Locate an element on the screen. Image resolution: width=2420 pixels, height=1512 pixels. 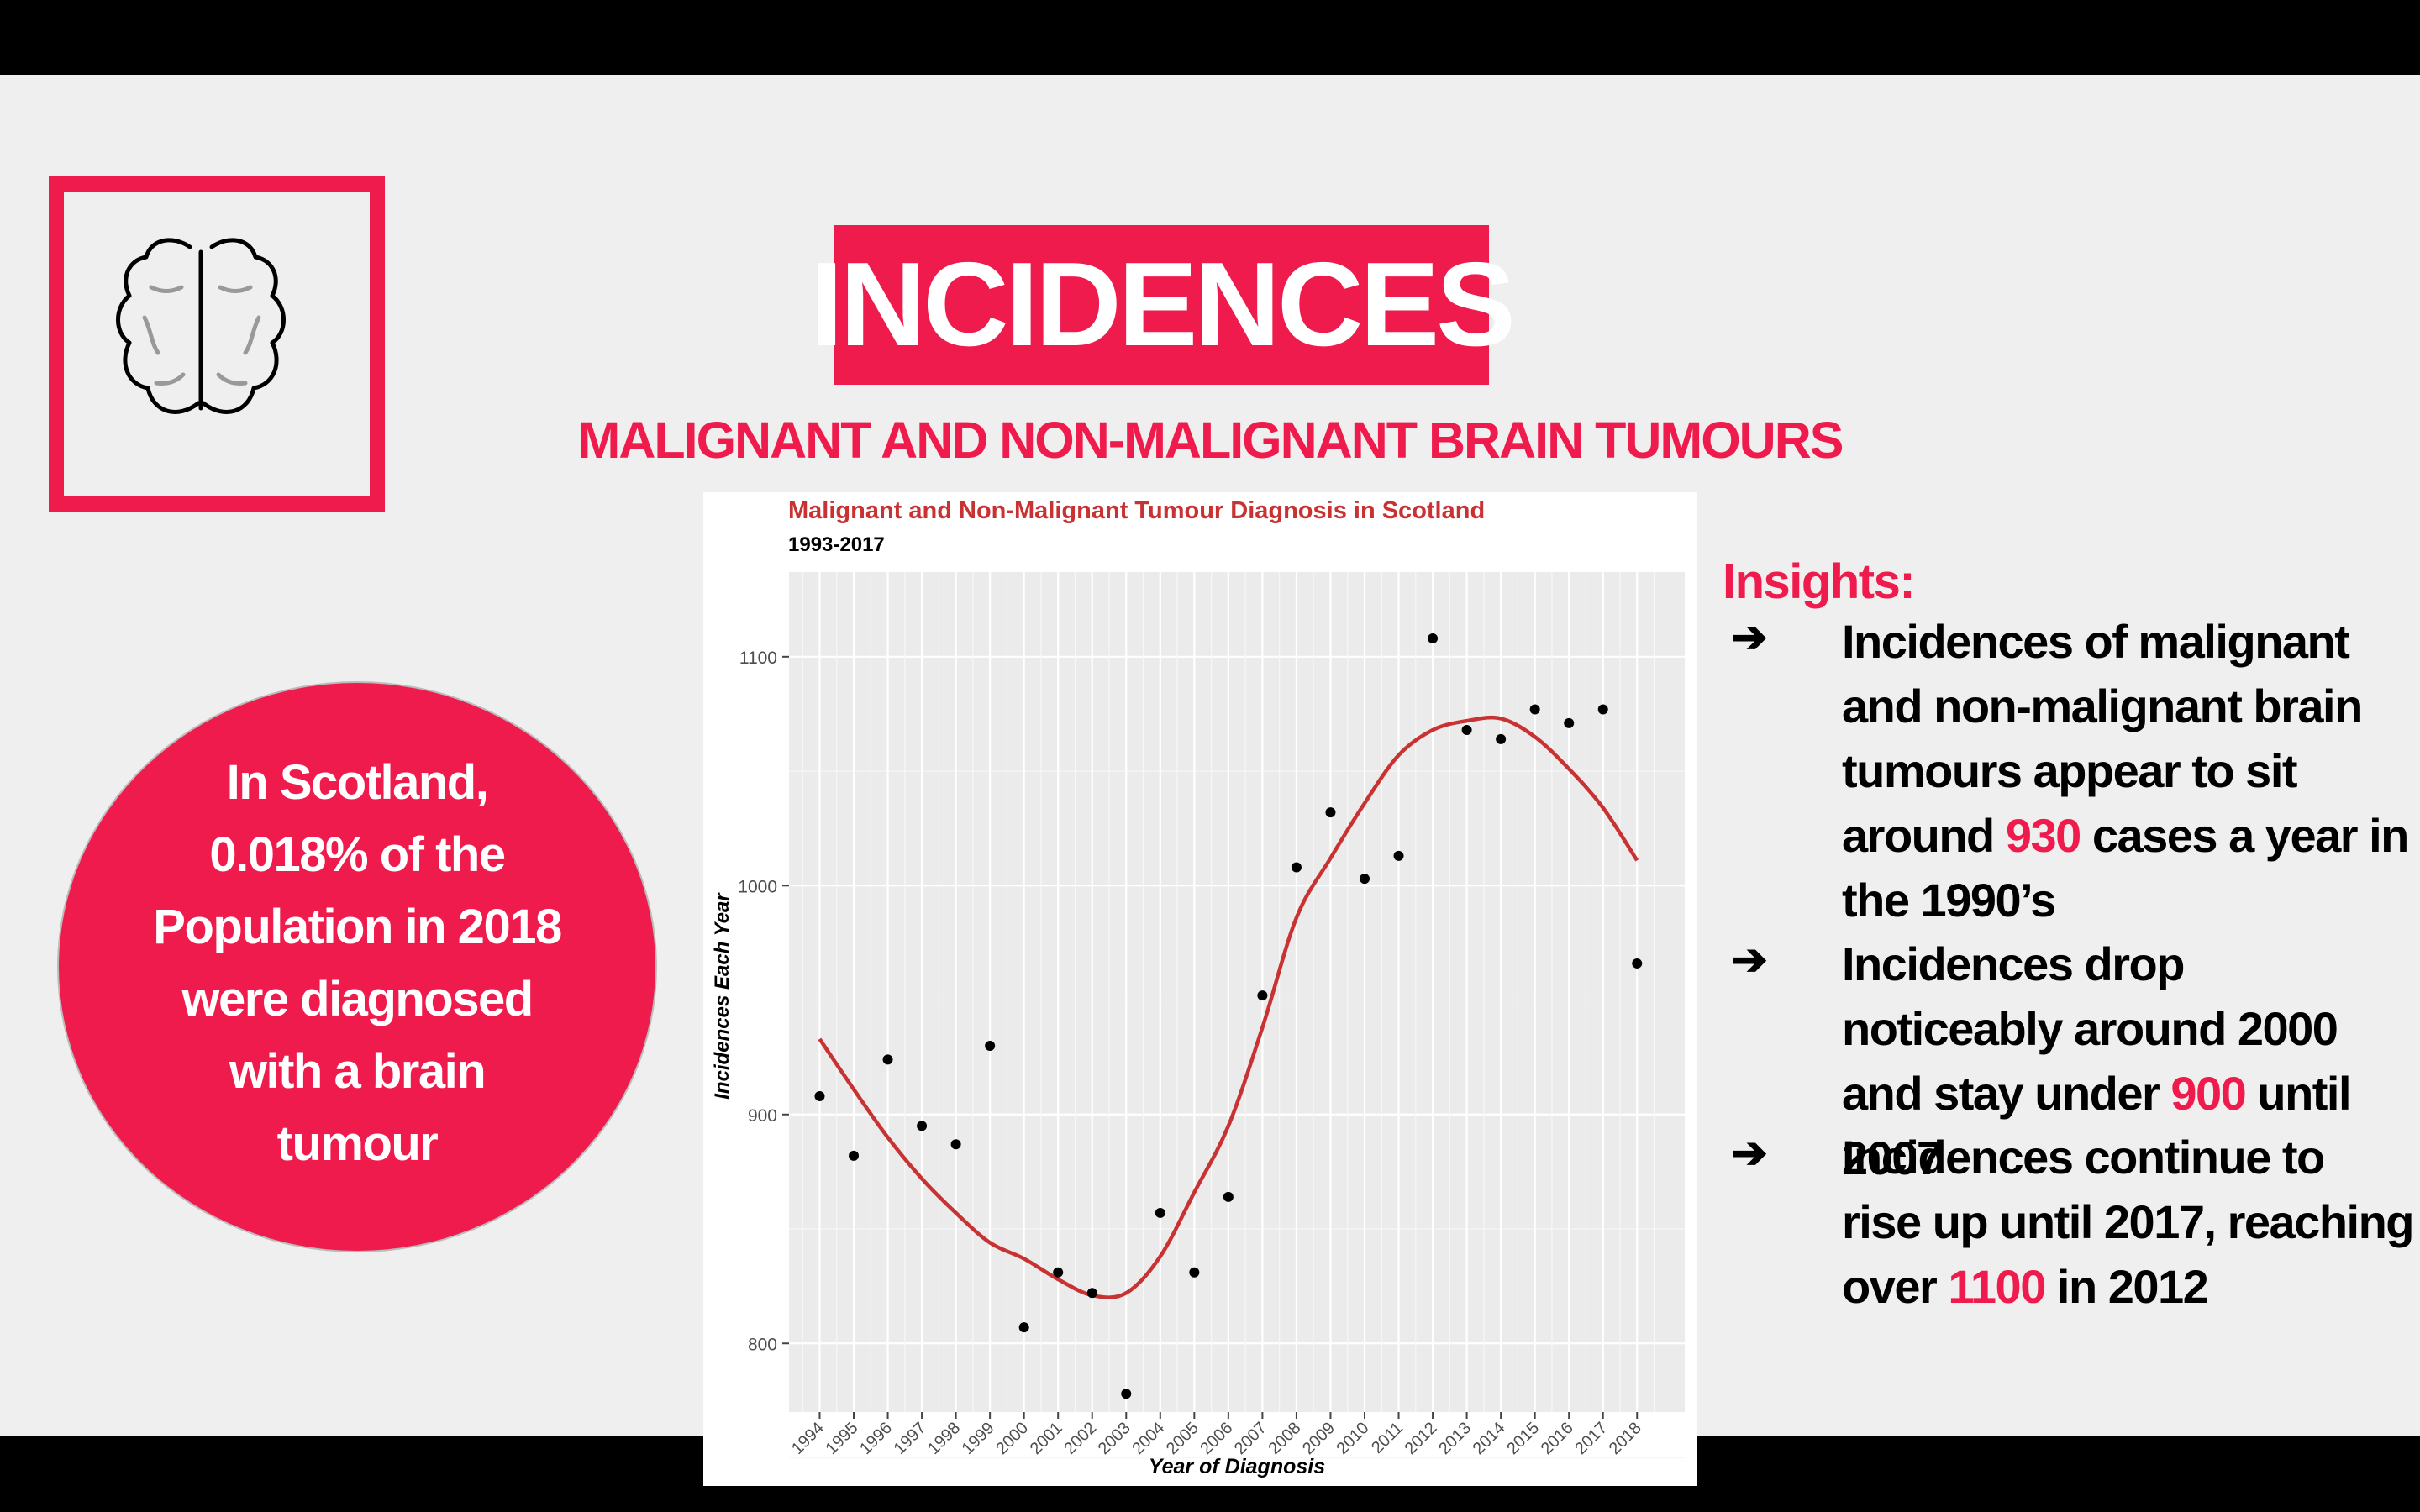
x-tick-label: 2013 is located at coordinates (1455, 1438).